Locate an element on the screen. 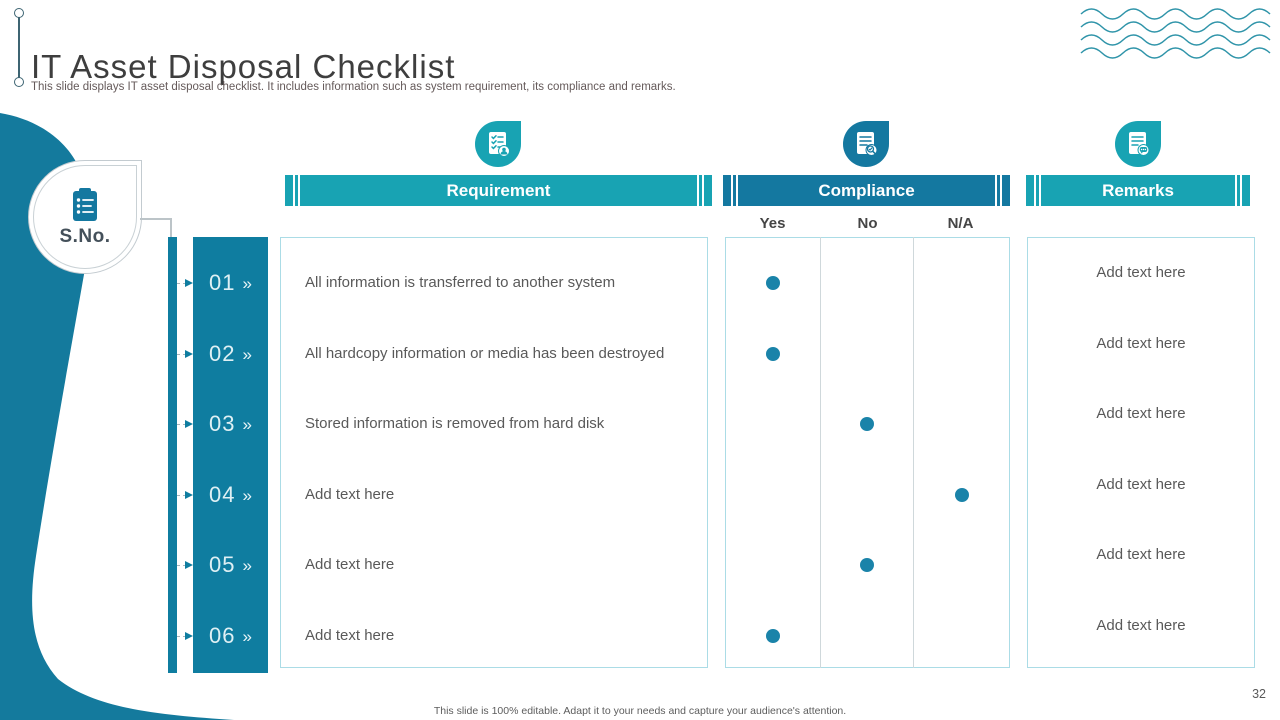 The width and height of the screenshot is (1280, 720). document-speech-bubble-icon is located at coordinates (1138, 144).